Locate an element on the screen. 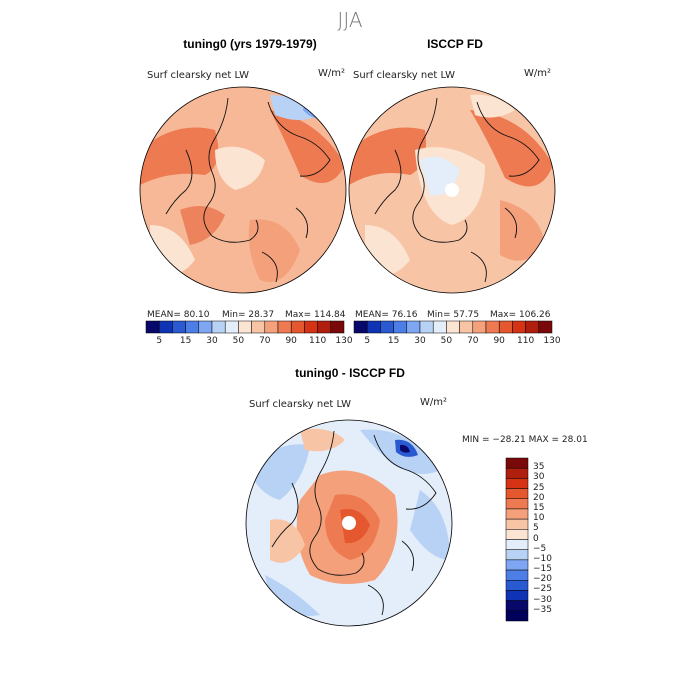 The image size is (700, 700). panel-units-obs: W/m² is located at coordinates (538, 73).